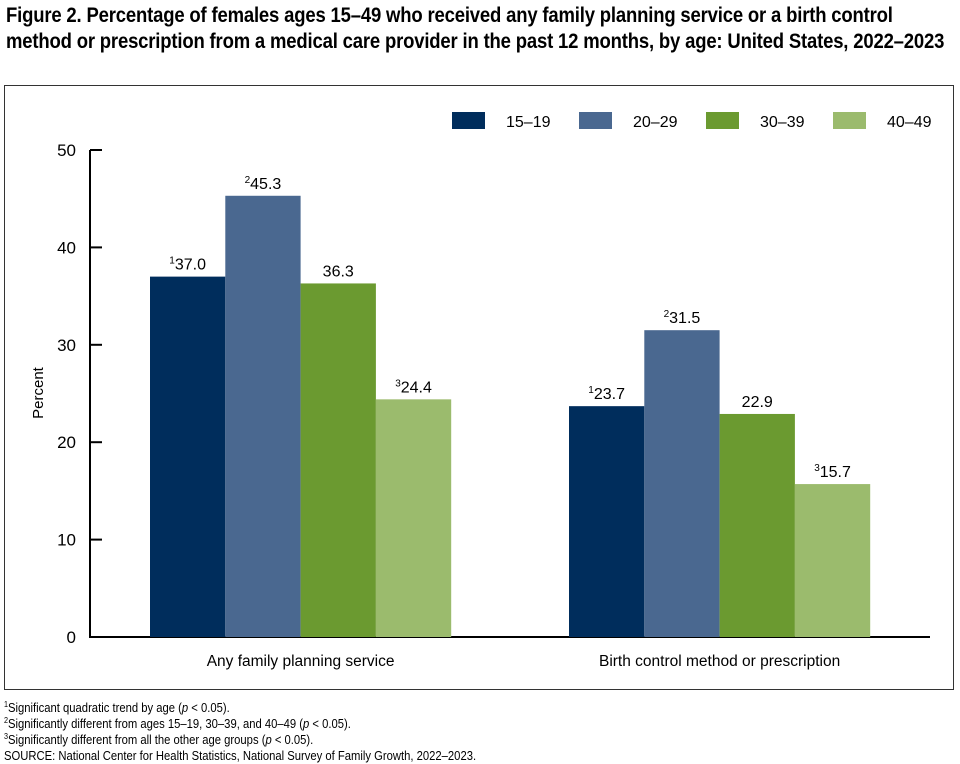 The height and width of the screenshot is (764, 960). I want to click on data-label: 245.3, so click(263, 184).